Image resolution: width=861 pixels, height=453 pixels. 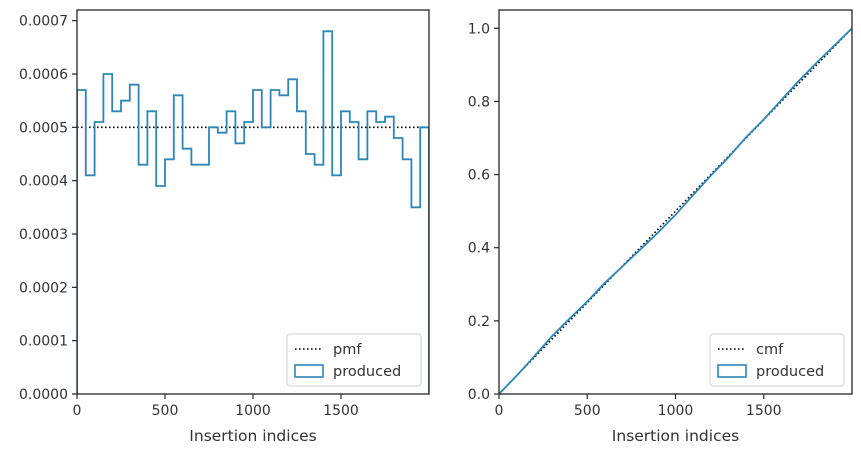 What do you see at coordinates (479, 176) in the screenshot?
I see `y-tick-label: 0.6` at bounding box center [479, 176].